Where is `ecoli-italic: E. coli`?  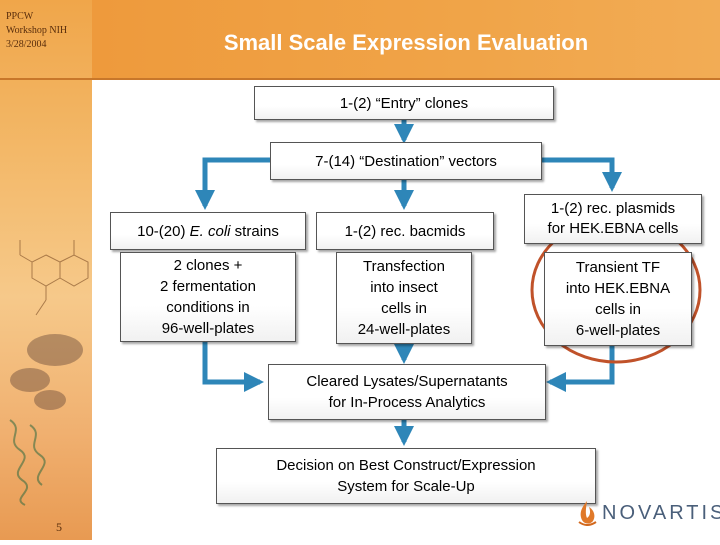 ecoli-italic: E. coli is located at coordinates (210, 231).